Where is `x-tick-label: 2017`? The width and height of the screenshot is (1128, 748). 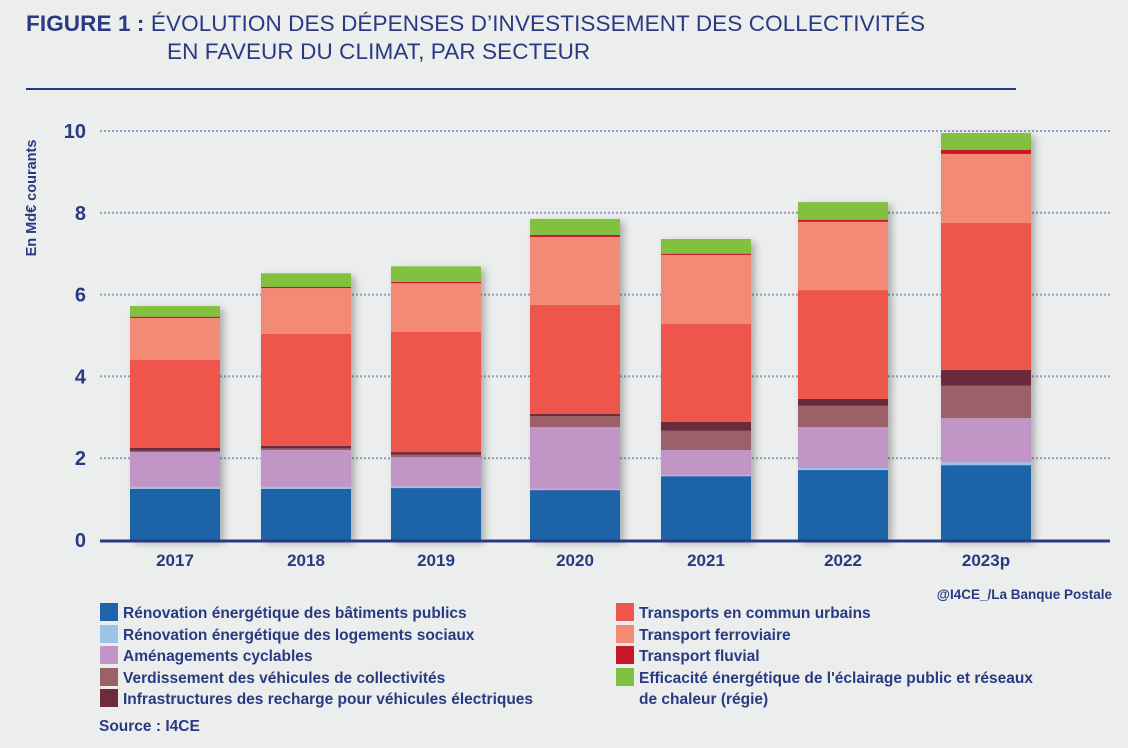
x-tick-label: 2017 is located at coordinates (175, 560).